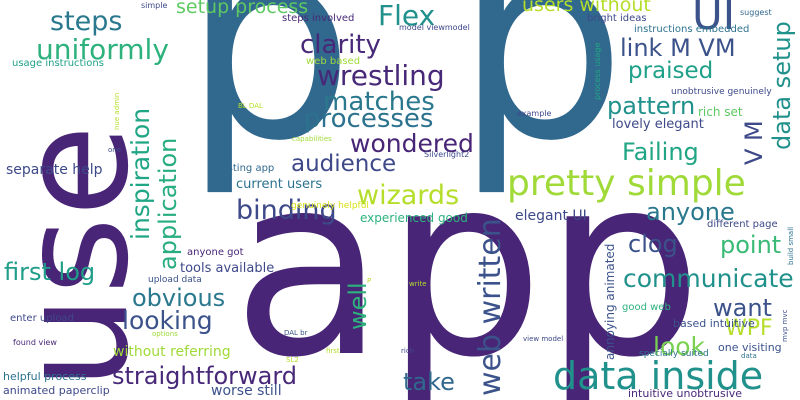 The width and height of the screenshot is (800, 400). What do you see at coordinates (742, 308) in the screenshot?
I see `word: want` at bounding box center [742, 308].